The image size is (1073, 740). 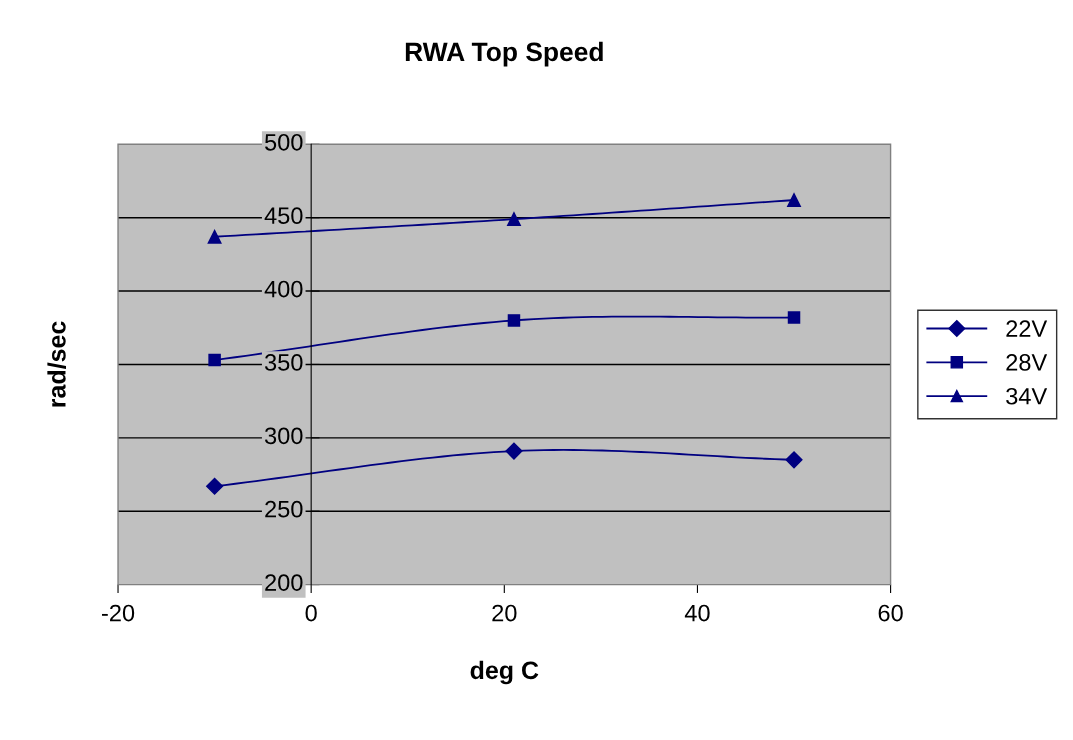 I want to click on chart-title: RWA Top Speed, so click(x=504, y=54).